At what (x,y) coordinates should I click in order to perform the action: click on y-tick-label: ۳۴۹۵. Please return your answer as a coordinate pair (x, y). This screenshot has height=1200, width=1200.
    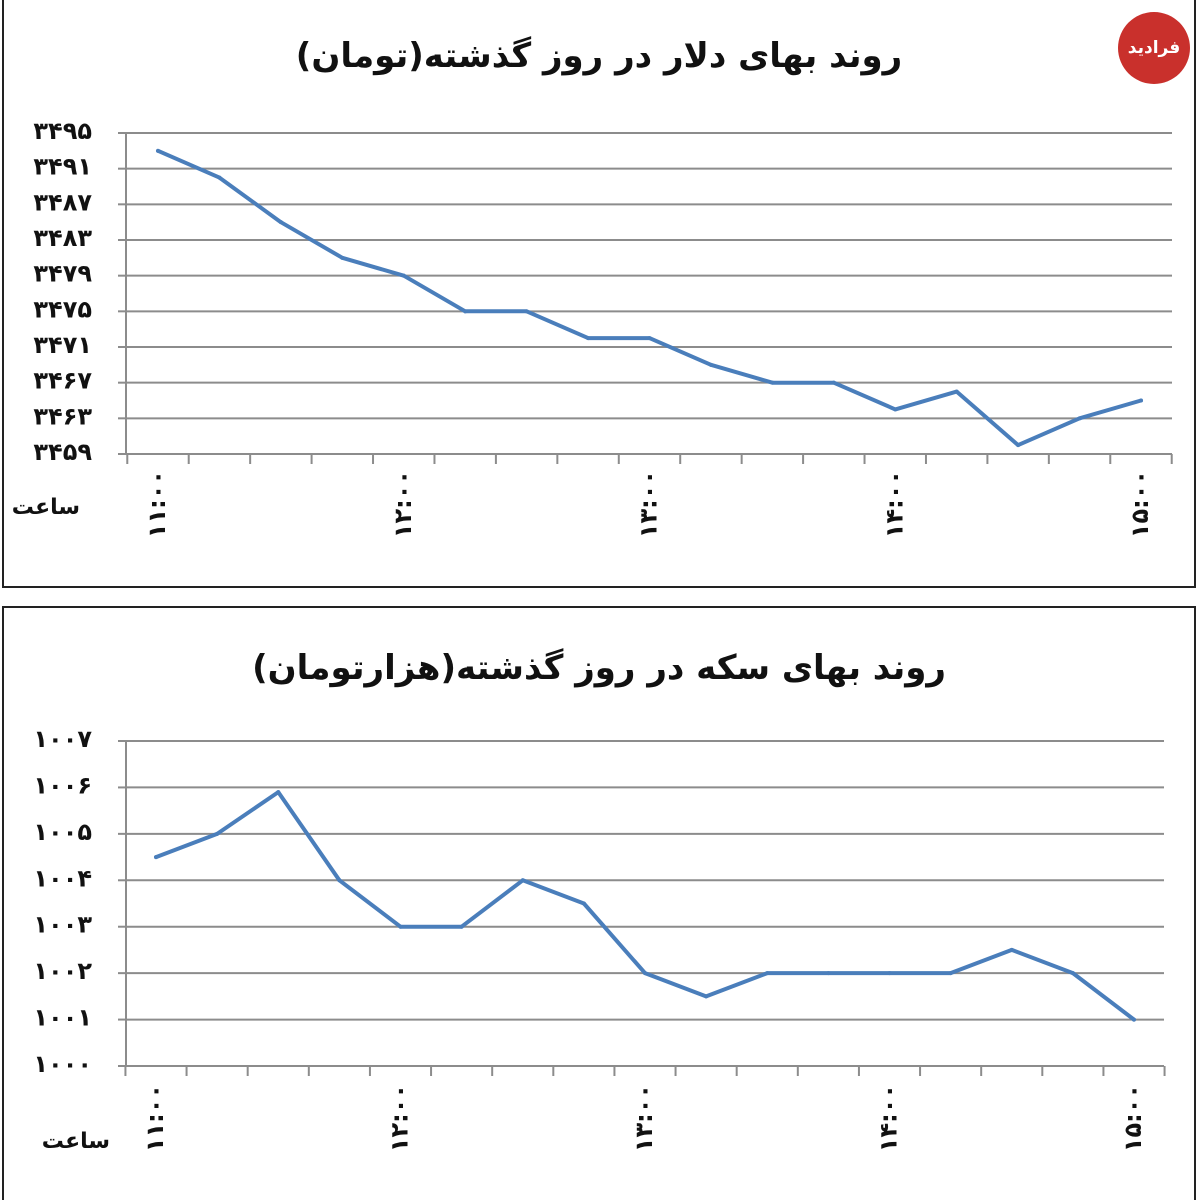
    Looking at the image, I should click on (62, 131).